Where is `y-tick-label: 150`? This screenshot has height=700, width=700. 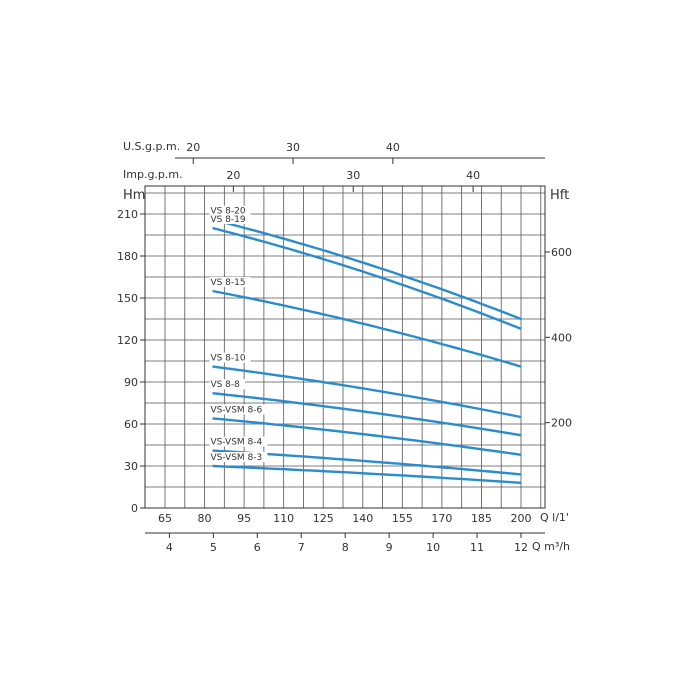
y-tick-label: 150 is located at coordinates (127, 298).